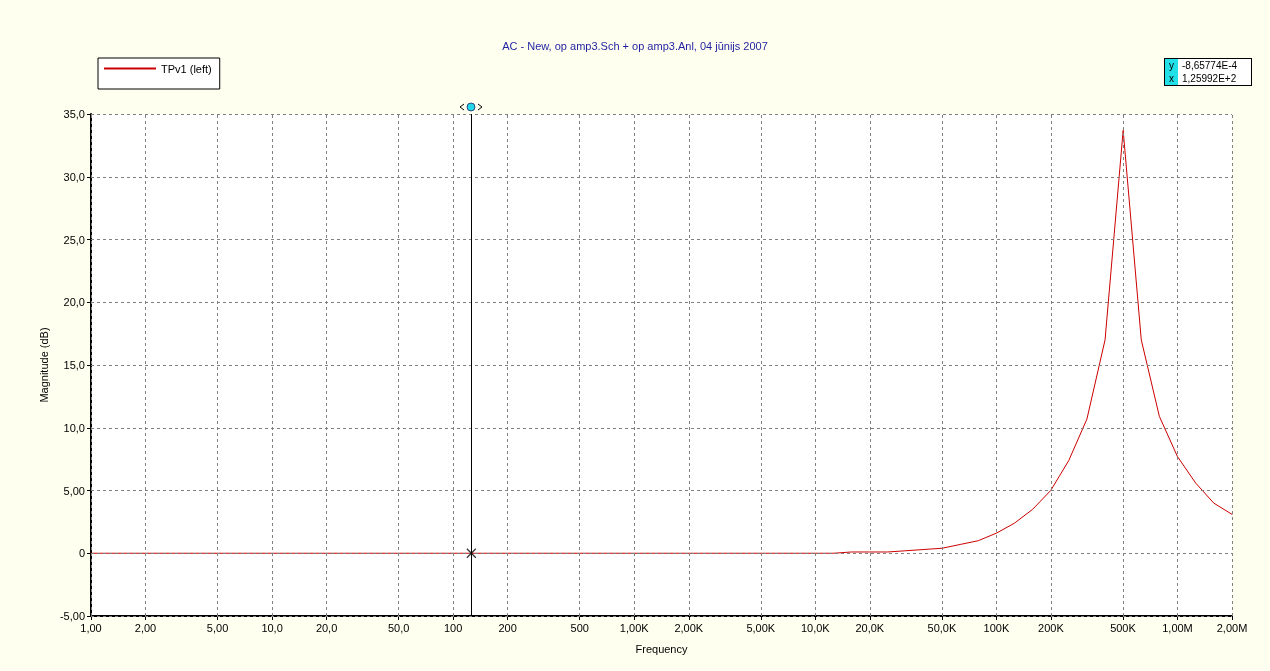 Image resolution: width=1270 pixels, height=671 pixels. I want to click on y-tick-label: 20,0, so click(74, 302).